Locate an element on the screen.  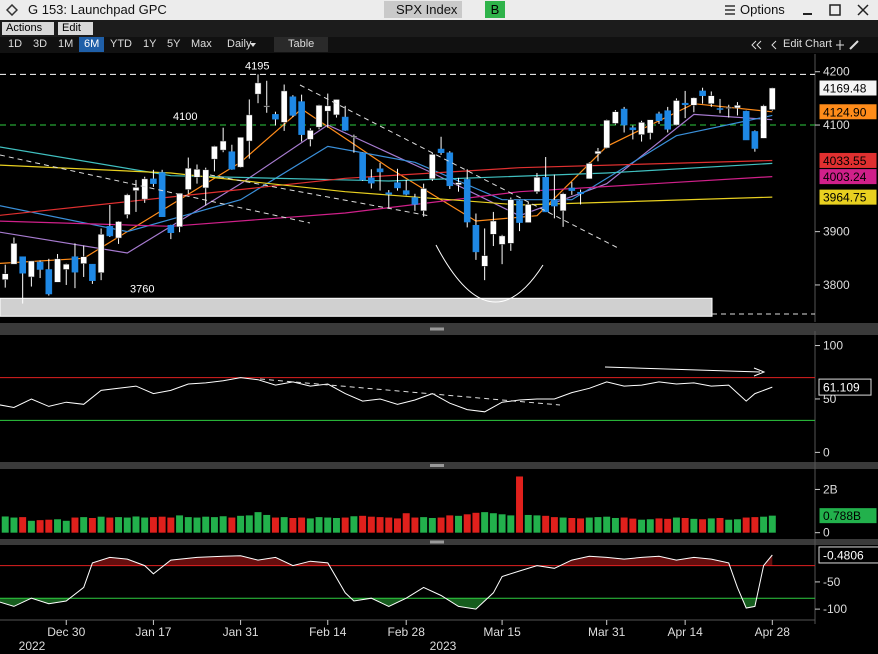
level-label: 4100 is located at coordinates (185, 117).